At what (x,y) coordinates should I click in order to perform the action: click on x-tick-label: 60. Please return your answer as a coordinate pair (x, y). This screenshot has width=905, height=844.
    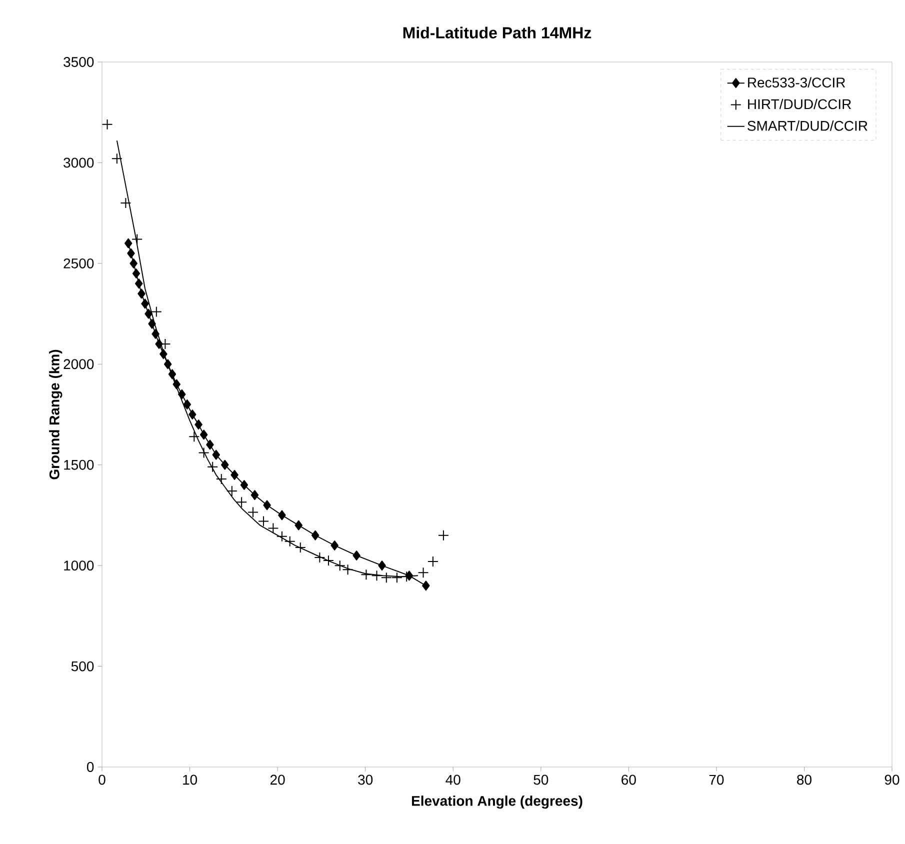
    Looking at the image, I should click on (629, 779).